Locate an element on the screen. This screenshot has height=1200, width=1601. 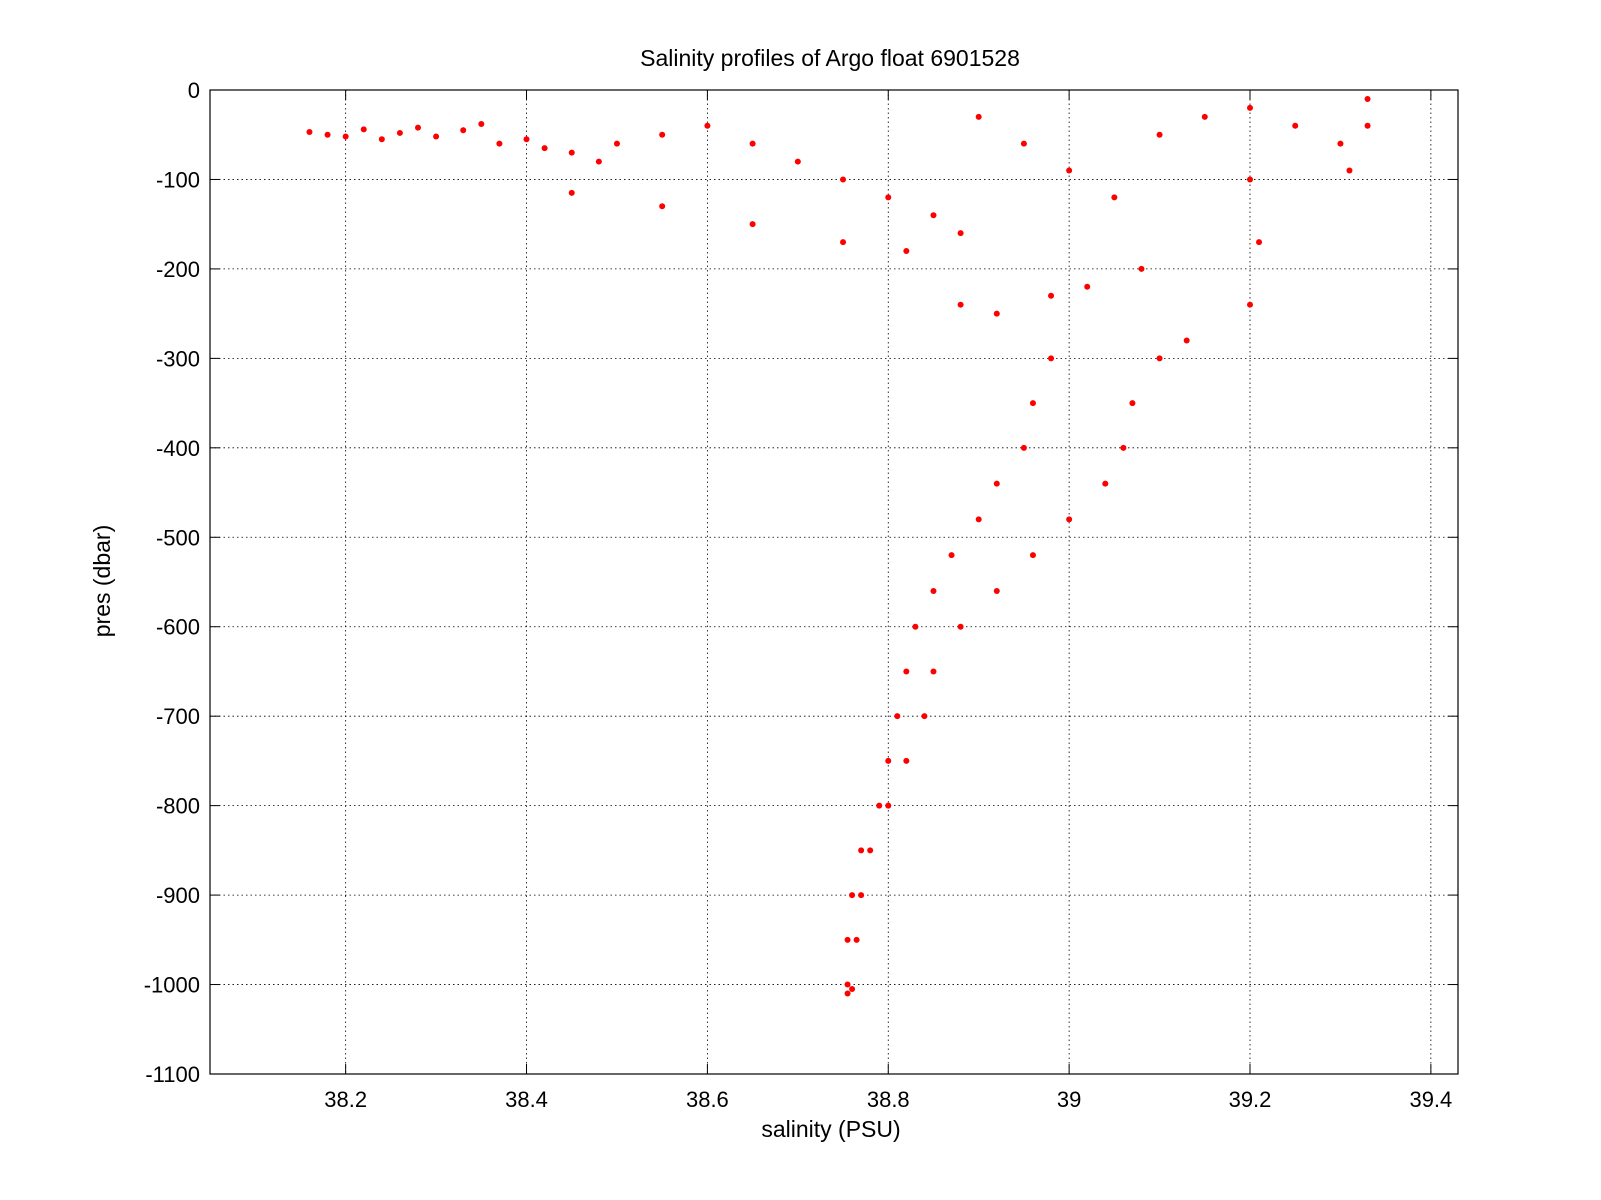
x-tick-label: 39.2 is located at coordinates (1250, 1099).